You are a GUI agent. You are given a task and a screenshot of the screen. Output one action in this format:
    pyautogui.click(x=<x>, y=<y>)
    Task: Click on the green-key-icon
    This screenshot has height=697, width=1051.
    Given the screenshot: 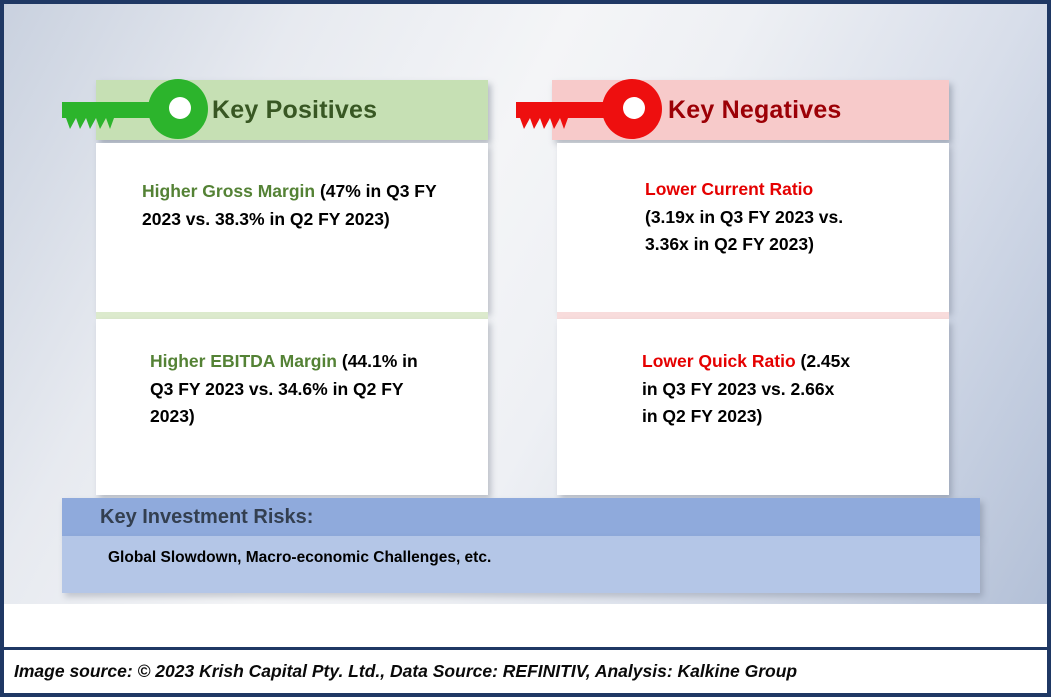 What is the action you would take?
    pyautogui.click(x=135, y=109)
    